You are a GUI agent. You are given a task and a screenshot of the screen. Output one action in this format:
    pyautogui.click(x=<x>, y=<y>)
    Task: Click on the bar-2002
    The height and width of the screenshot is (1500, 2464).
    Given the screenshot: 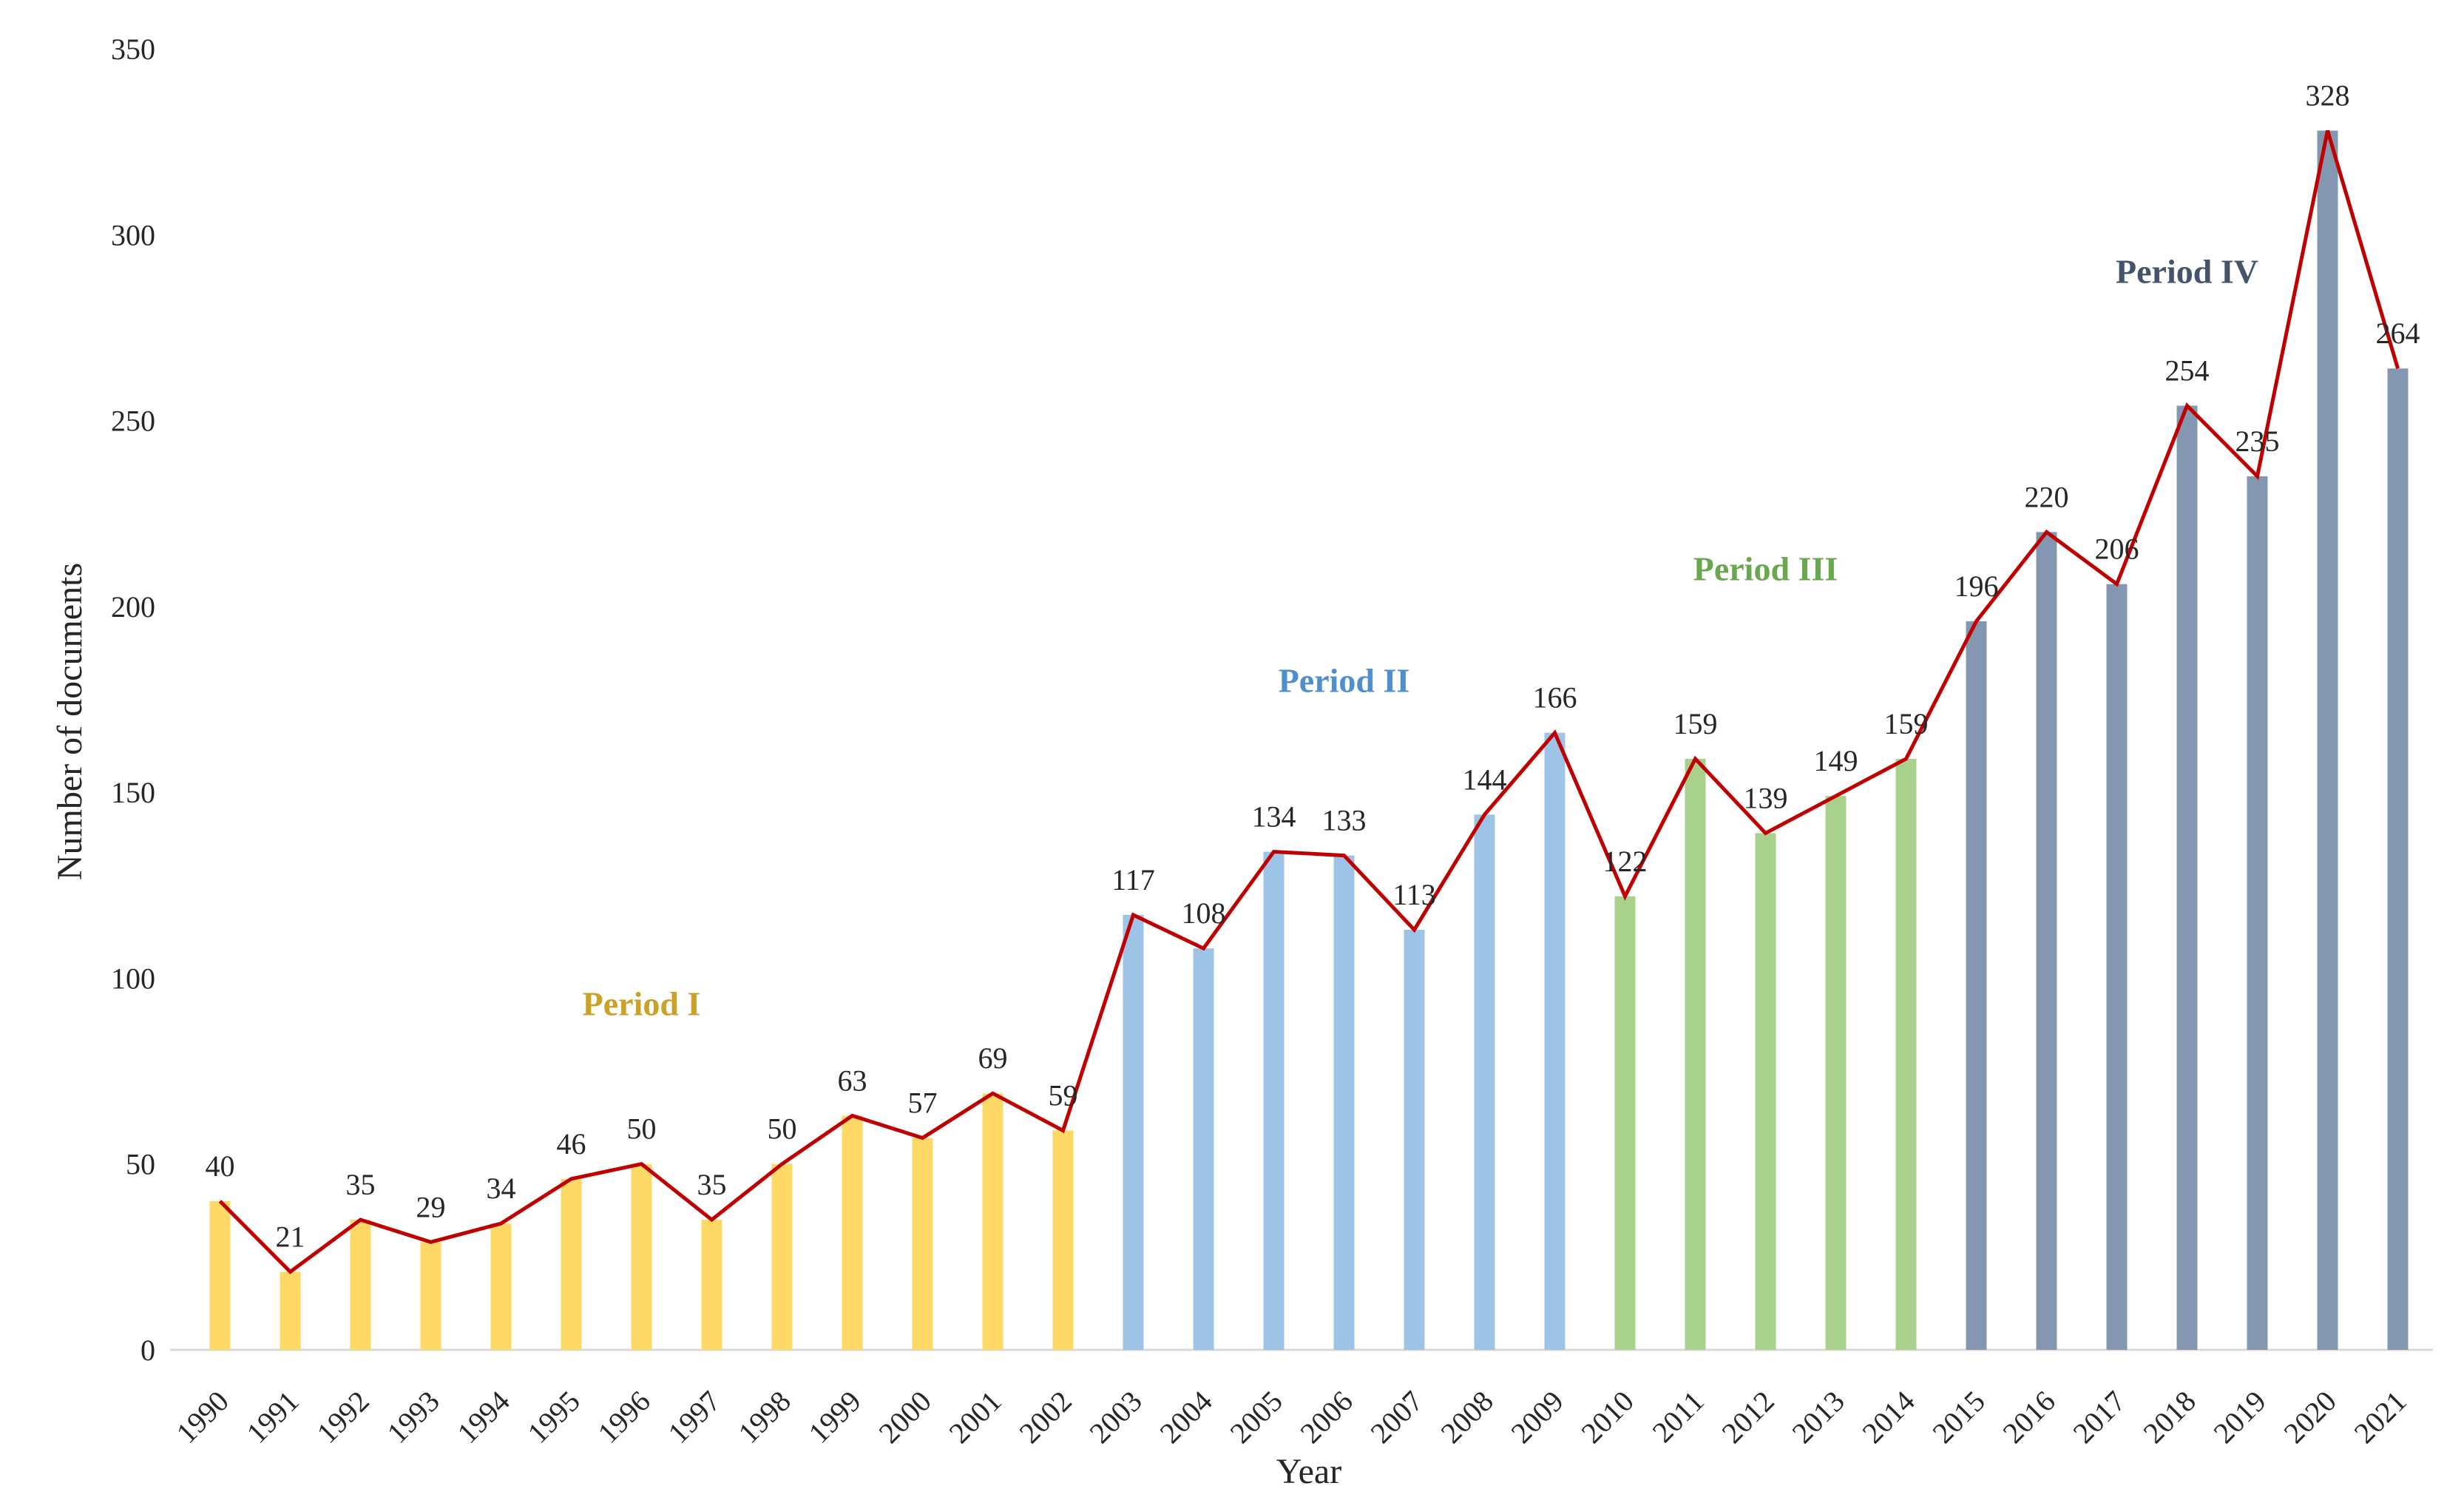 What is the action you would take?
    pyautogui.click(x=1063, y=1240)
    